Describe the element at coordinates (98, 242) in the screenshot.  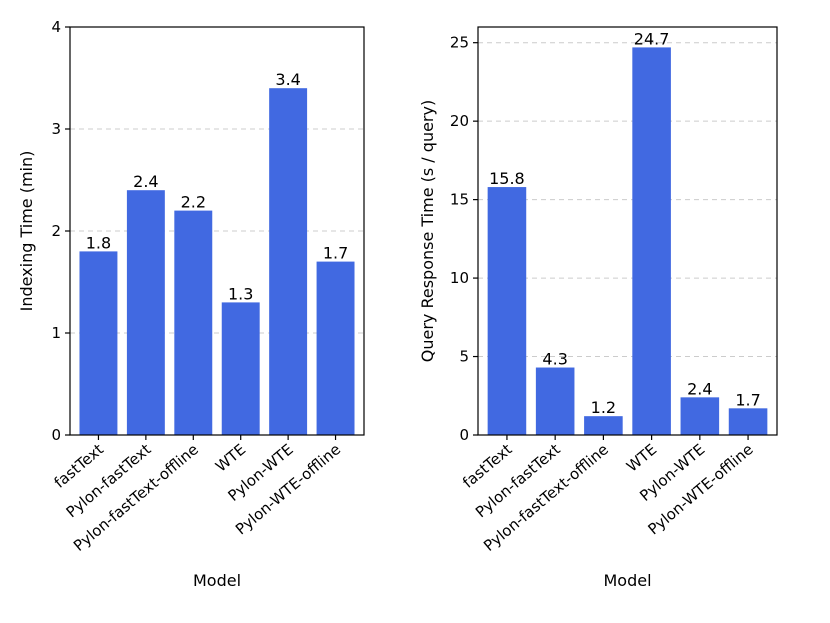
I see `bar-value-label: 1.8` at that location.